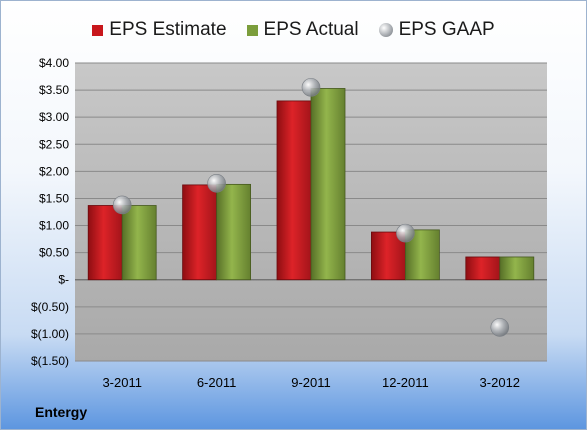 The width and height of the screenshot is (587, 431). Describe the element at coordinates (54, 171) in the screenshot. I see `y-tick-label: $2.00` at that location.